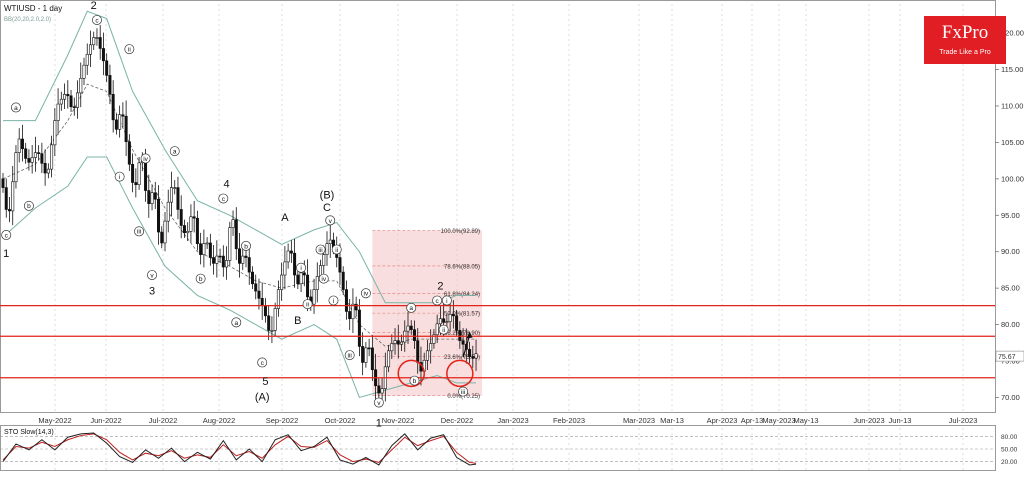 This screenshot has width=1024, height=479. I want to click on fxpro-logo: FxPro Trade Like a Pro, so click(965, 40).